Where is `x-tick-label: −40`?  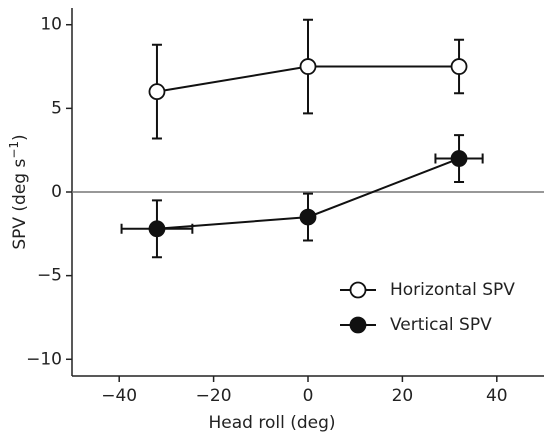
x-tick-label: −40 is located at coordinates (119, 396).